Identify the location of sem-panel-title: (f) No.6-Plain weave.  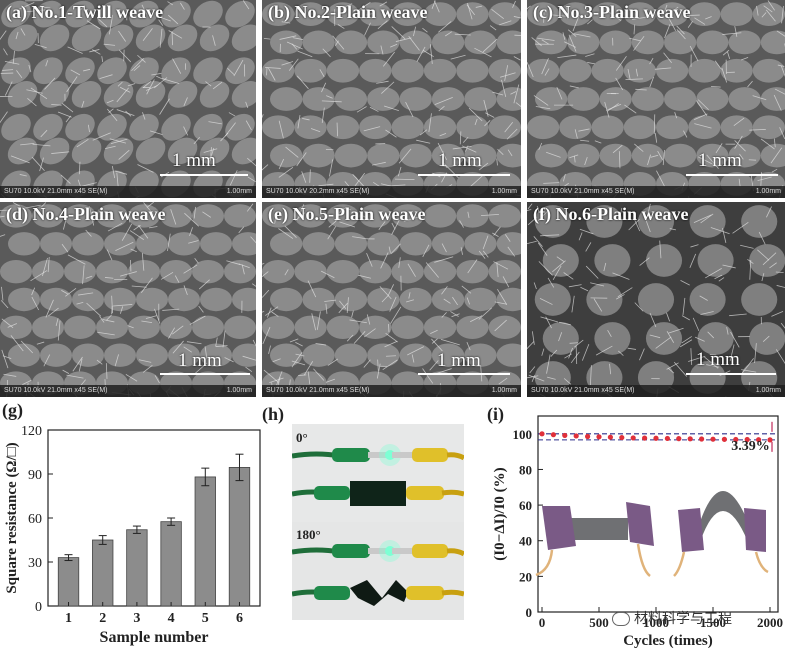
(611, 214).